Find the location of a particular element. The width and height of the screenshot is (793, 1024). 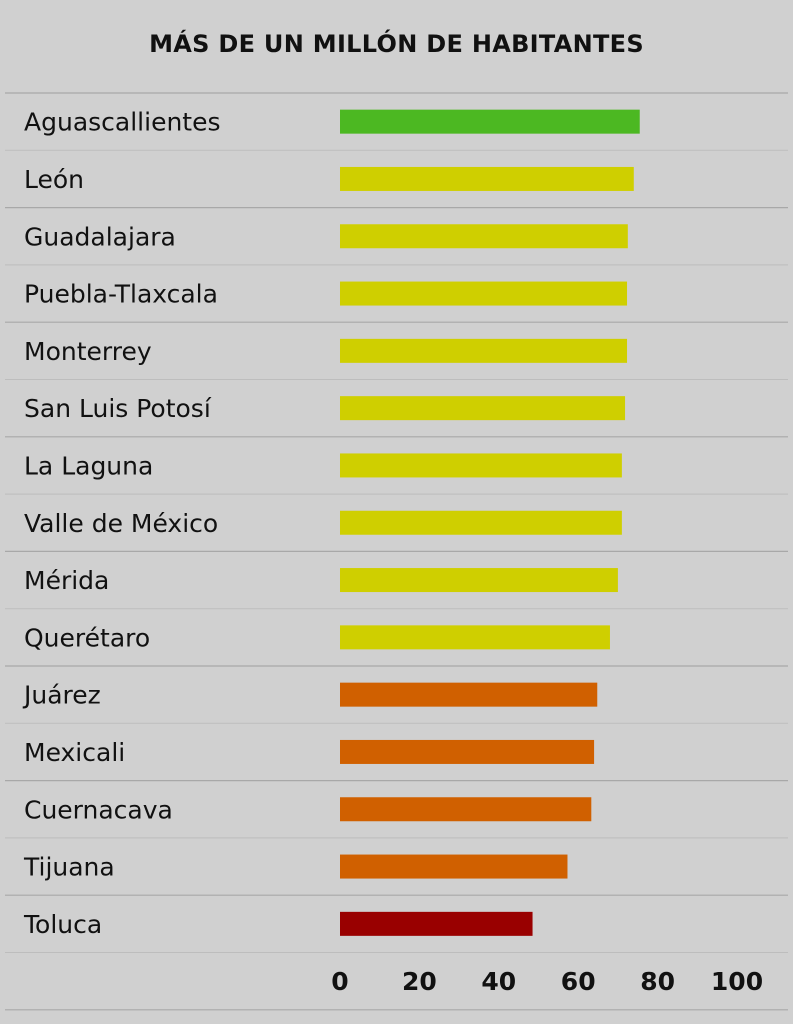

category-label: Mexicali is located at coordinates (74, 752).